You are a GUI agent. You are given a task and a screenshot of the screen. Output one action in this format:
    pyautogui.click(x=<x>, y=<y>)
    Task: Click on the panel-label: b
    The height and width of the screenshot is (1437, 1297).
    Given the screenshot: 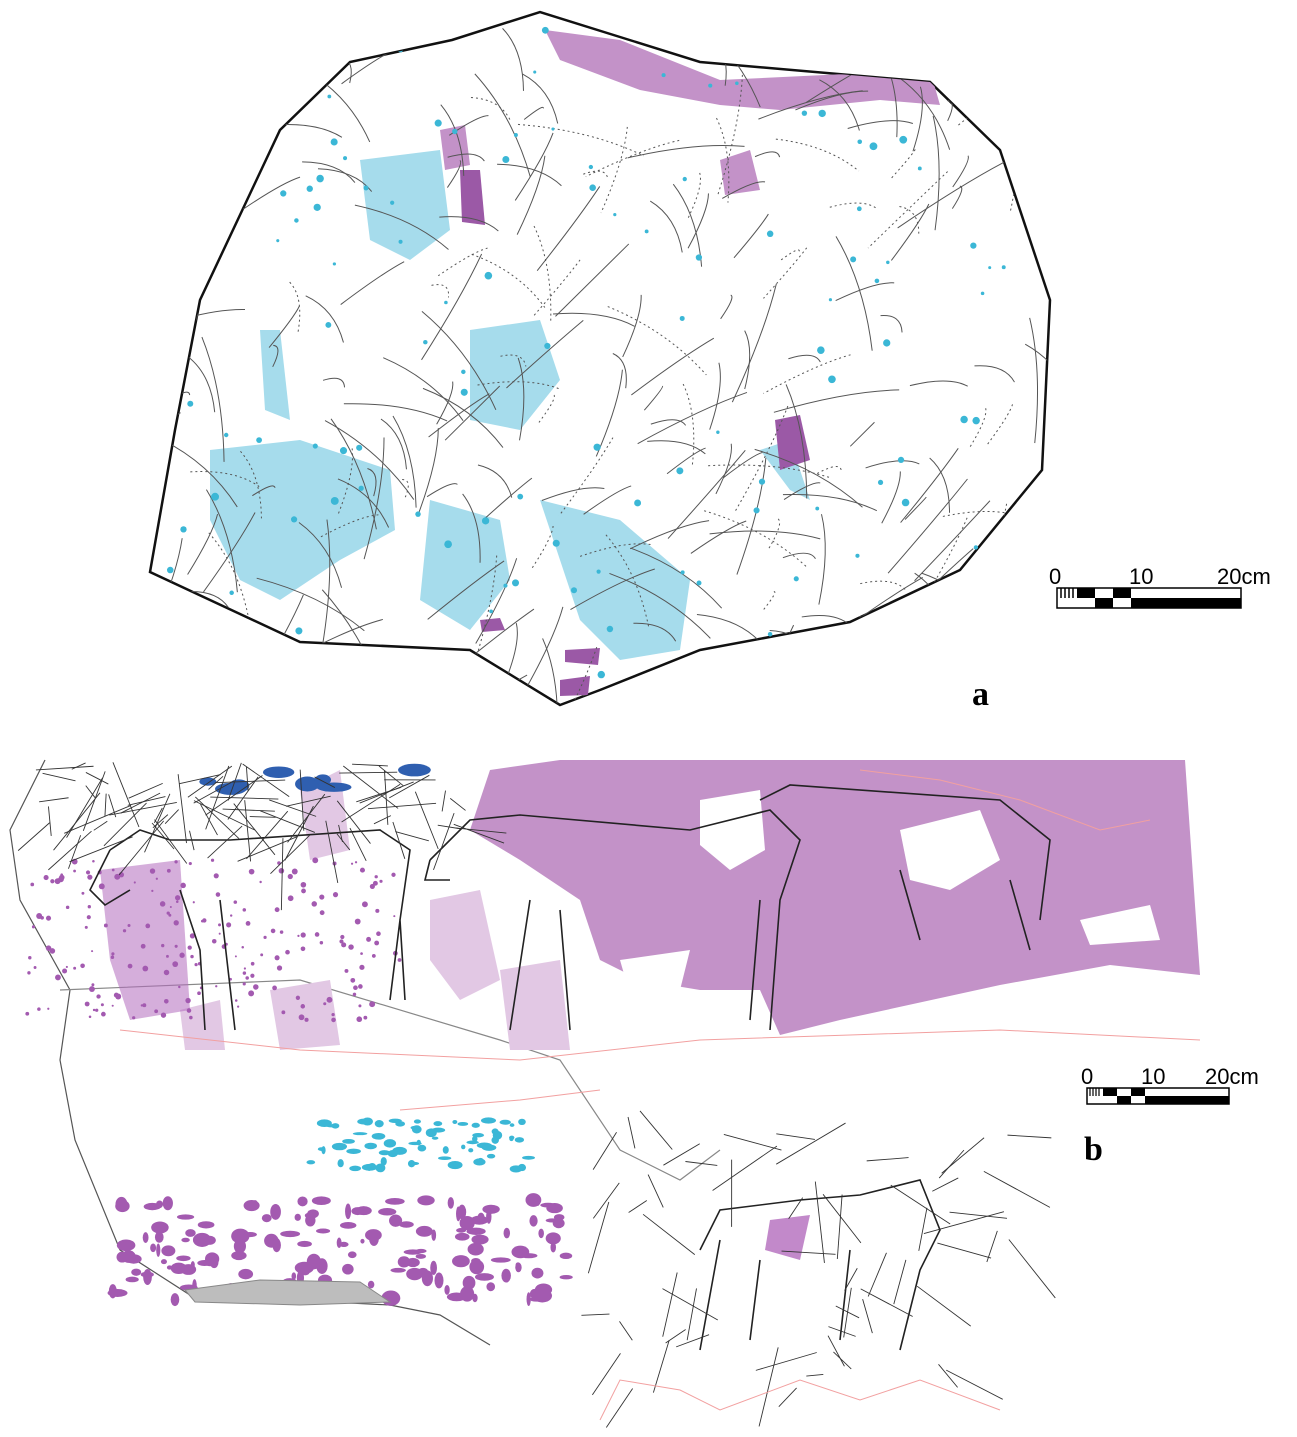 What is the action you would take?
    pyautogui.click(x=1093, y=1149)
    